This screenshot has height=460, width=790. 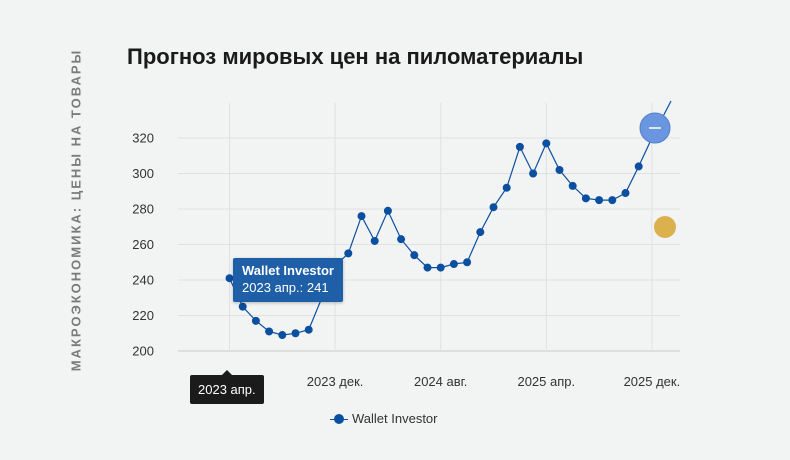 I want to click on tooltip: Wallet Investor 2023 апр.: 241, so click(x=288, y=280).